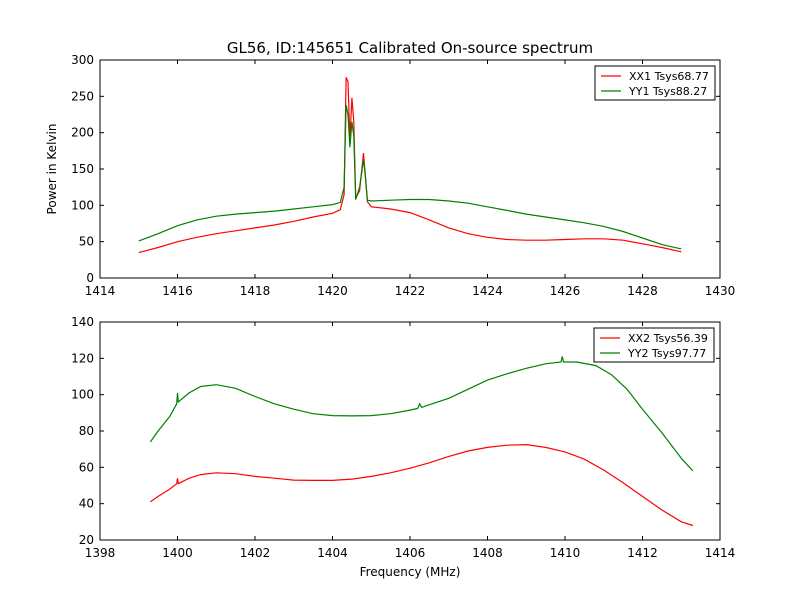  I want to click on y-tick-label: 300, so click(82, 60).